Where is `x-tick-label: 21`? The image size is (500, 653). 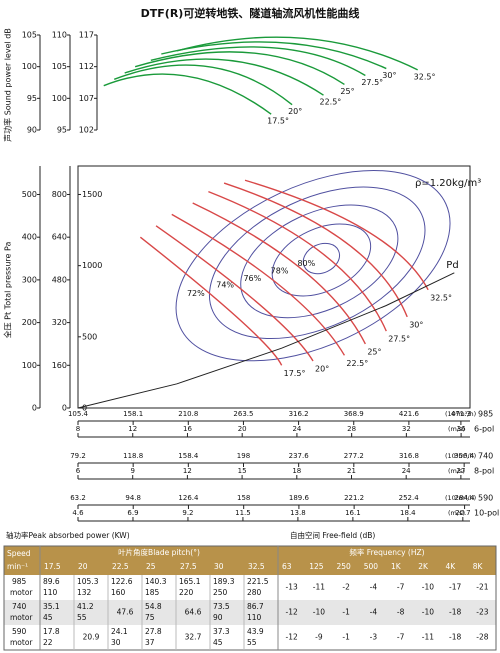 x-tick-label: 21 is located at coordinates (351, 471).